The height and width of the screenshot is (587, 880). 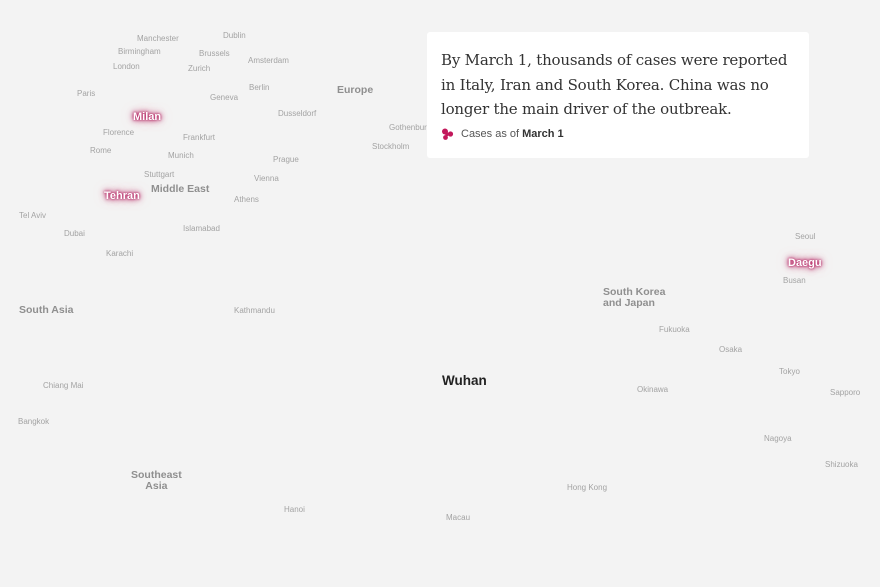 What do you see at coordinates (34, 421) in the screenshot?
I see `city-label: Bangkok` at bounding box center [34, 421].